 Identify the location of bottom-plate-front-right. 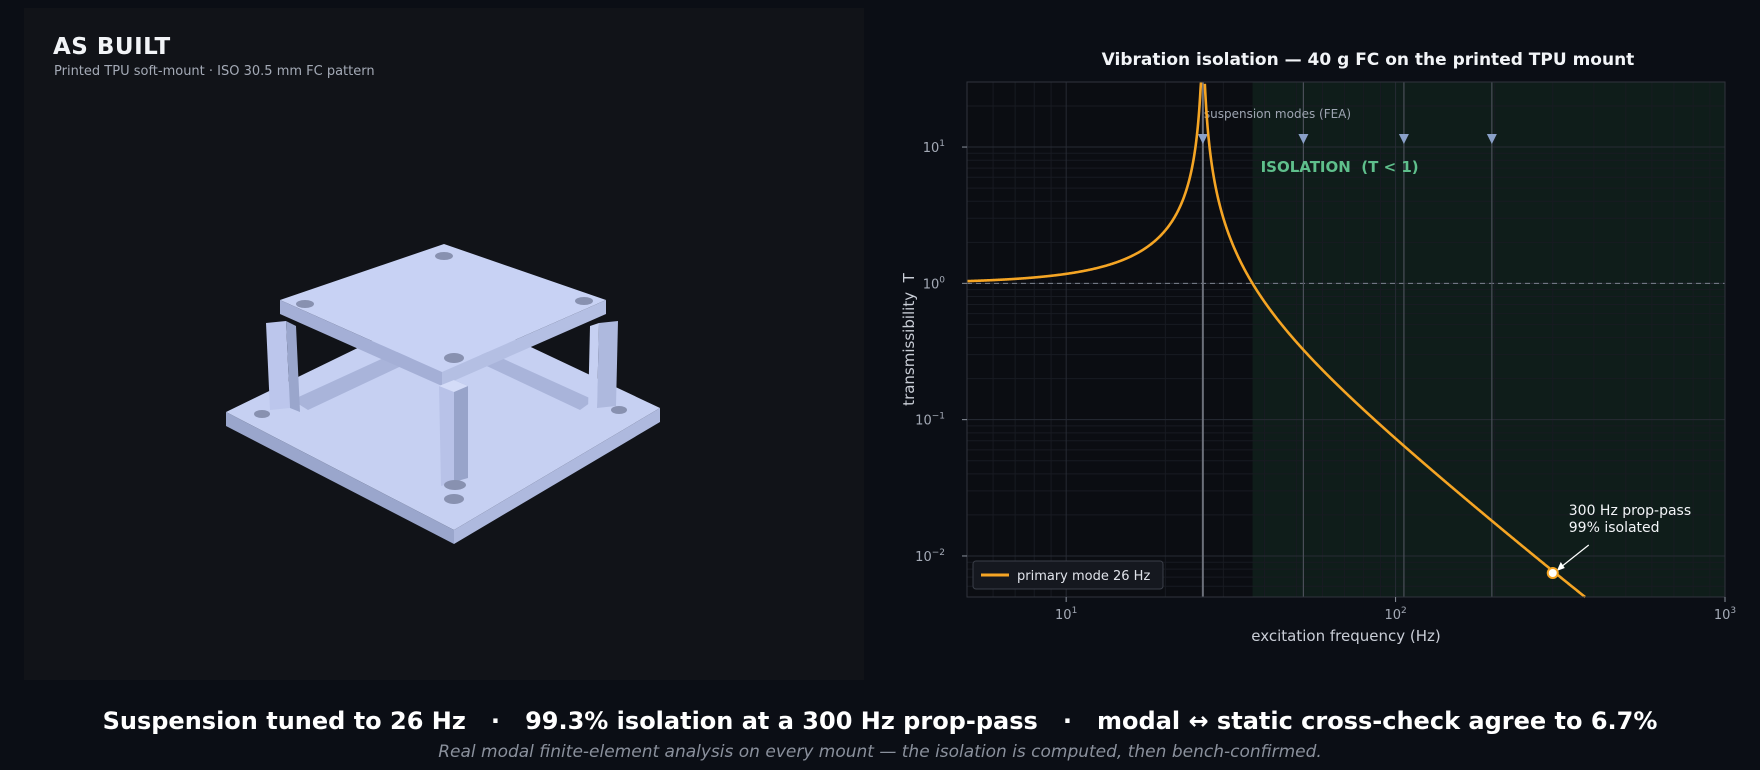
(557, 476).